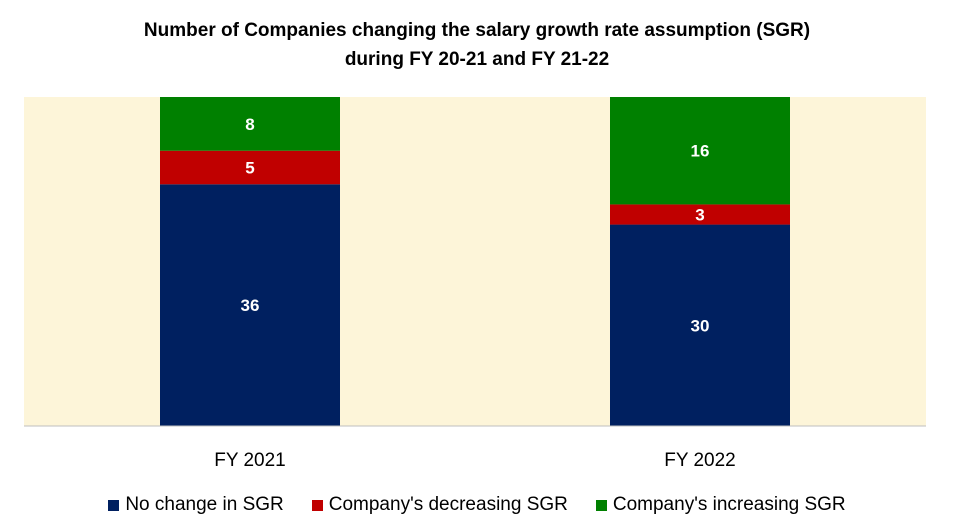 The width and height of the screenshot is (954, 532). Describe the element at coordinates (249, 460) in the screenshot. I see `x-tick-label-1: FY 2021` at that location.